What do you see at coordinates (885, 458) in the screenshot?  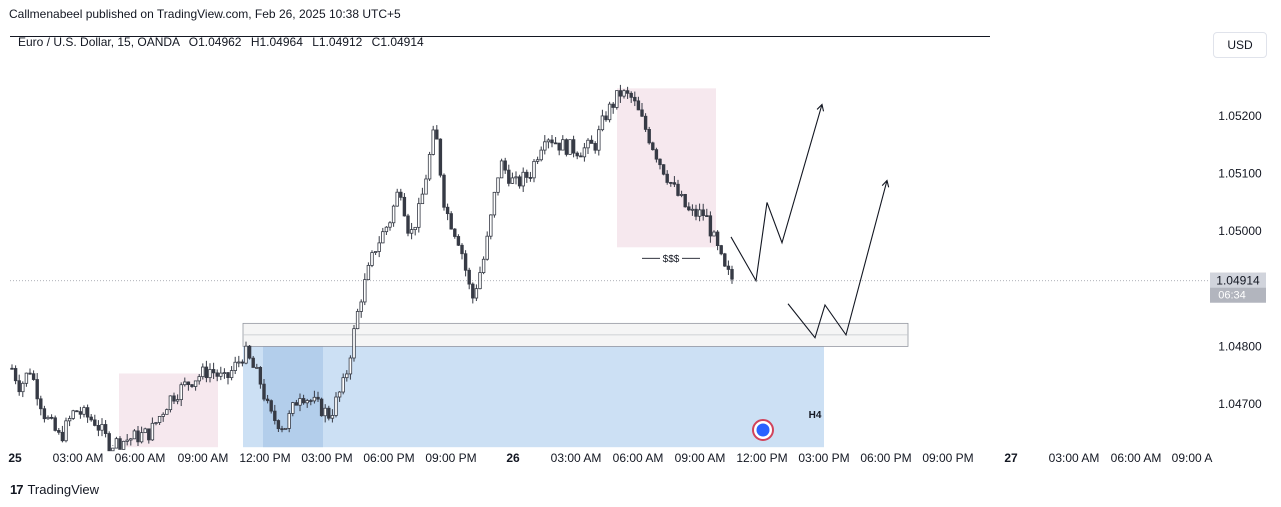 I see `time-tick-label: 06:00 PM` at bounding box center [885, 458].